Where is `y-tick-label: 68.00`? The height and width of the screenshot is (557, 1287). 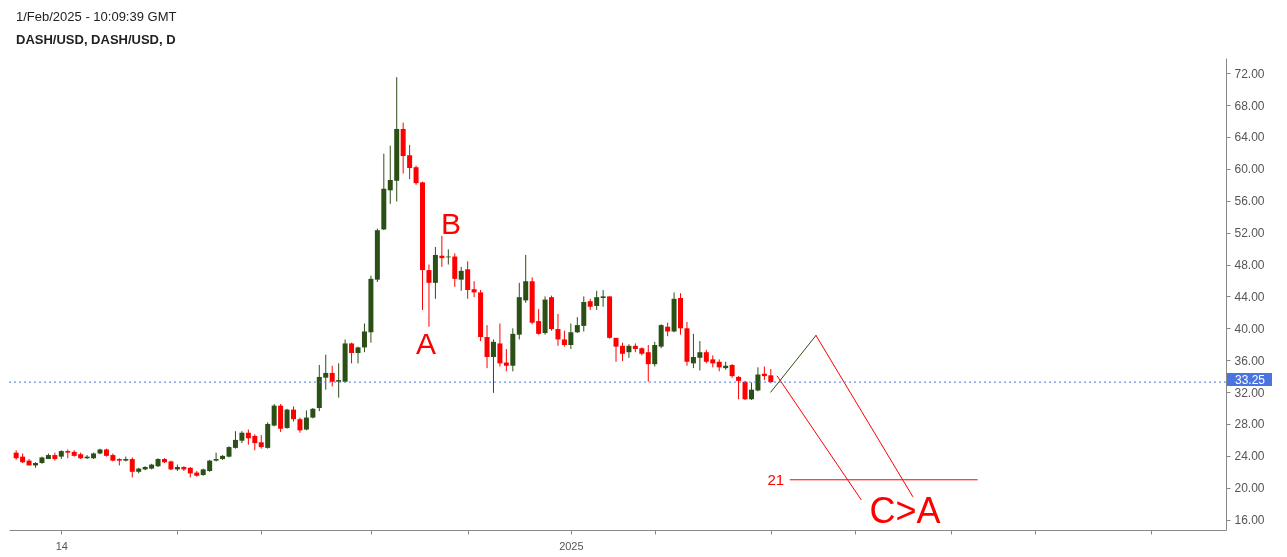 y-tick-label: 68.00 is located at coordinates (1249, 105).